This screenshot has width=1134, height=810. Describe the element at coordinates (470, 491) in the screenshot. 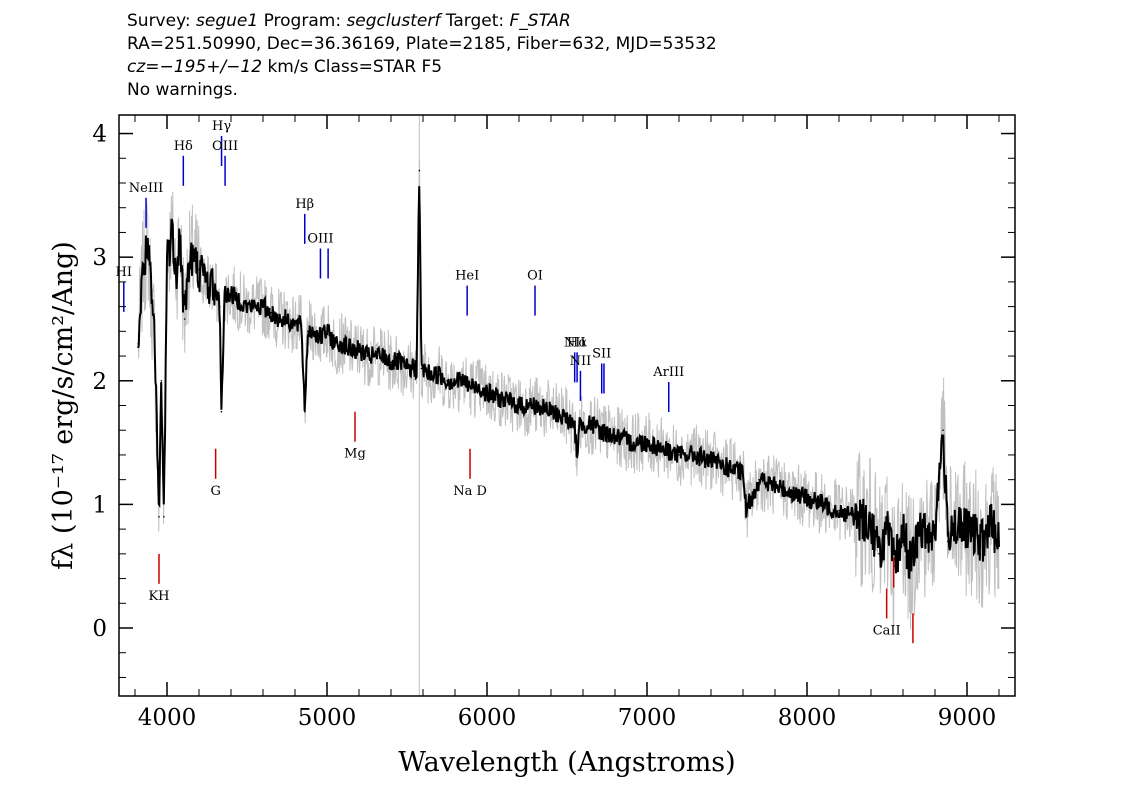

I see `line-label-19: Na D` at that location.